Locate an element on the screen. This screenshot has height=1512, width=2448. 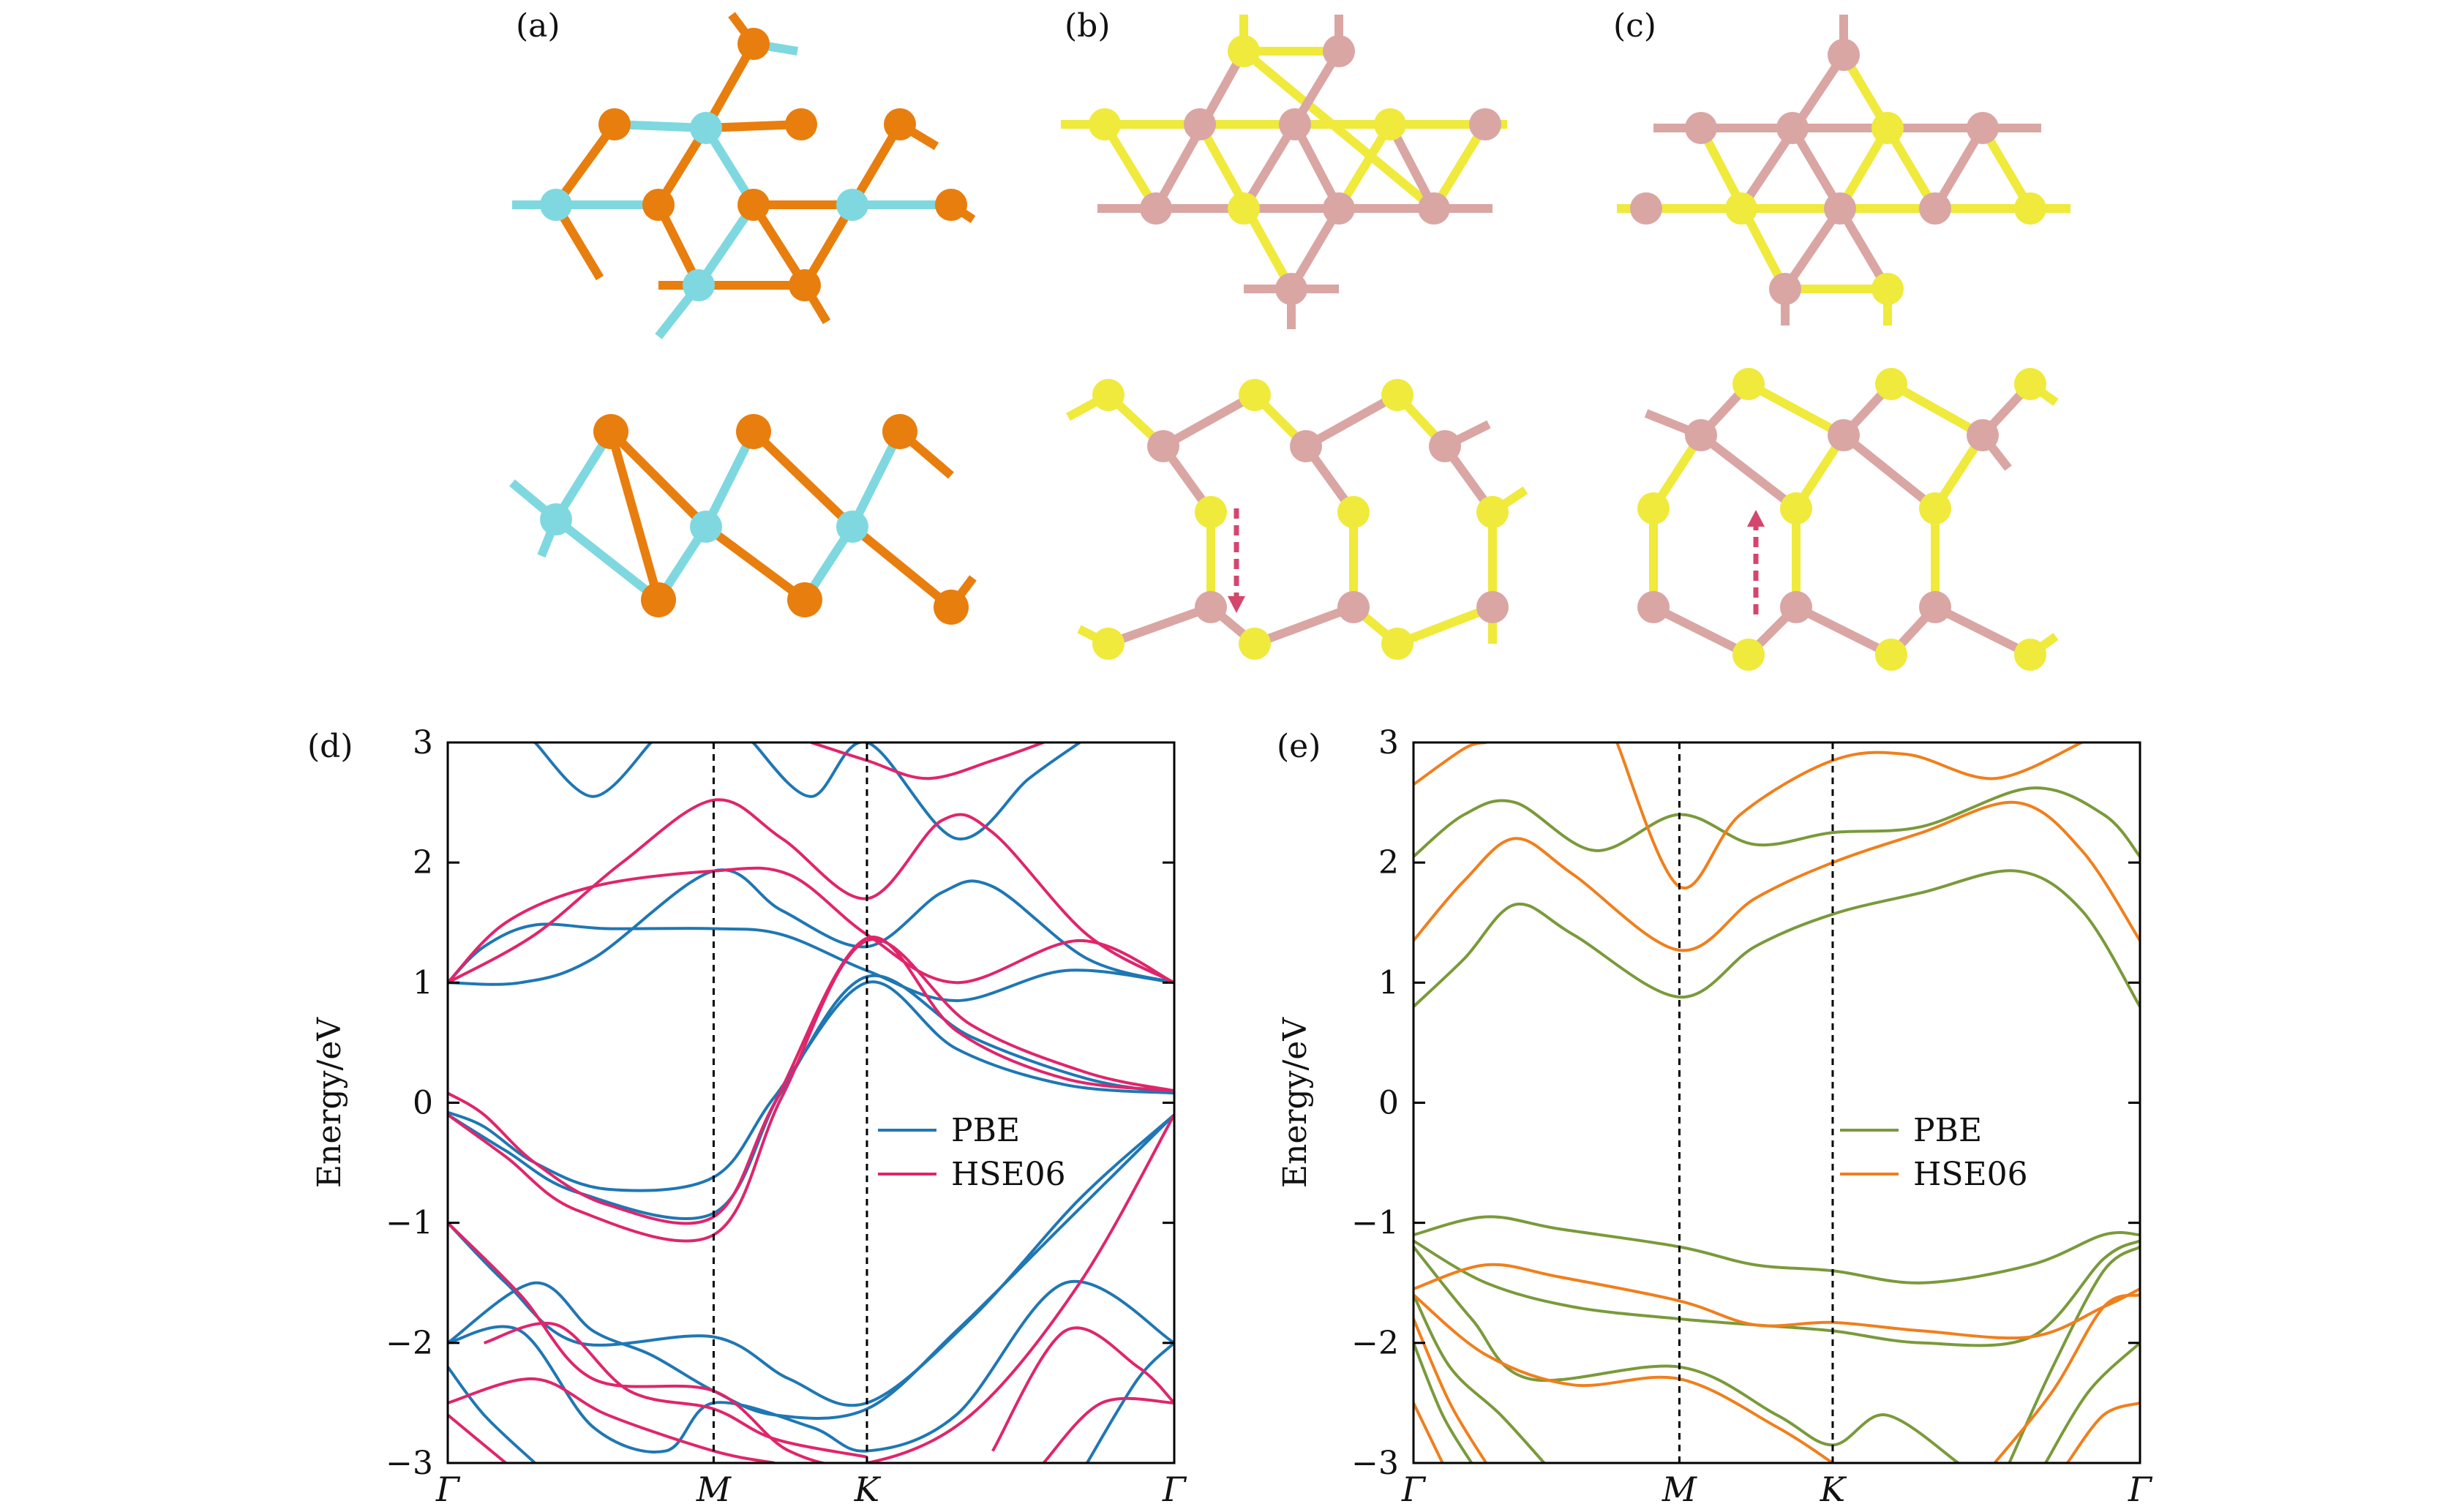
panel-a: (a) is located at coordinates (743, 316).